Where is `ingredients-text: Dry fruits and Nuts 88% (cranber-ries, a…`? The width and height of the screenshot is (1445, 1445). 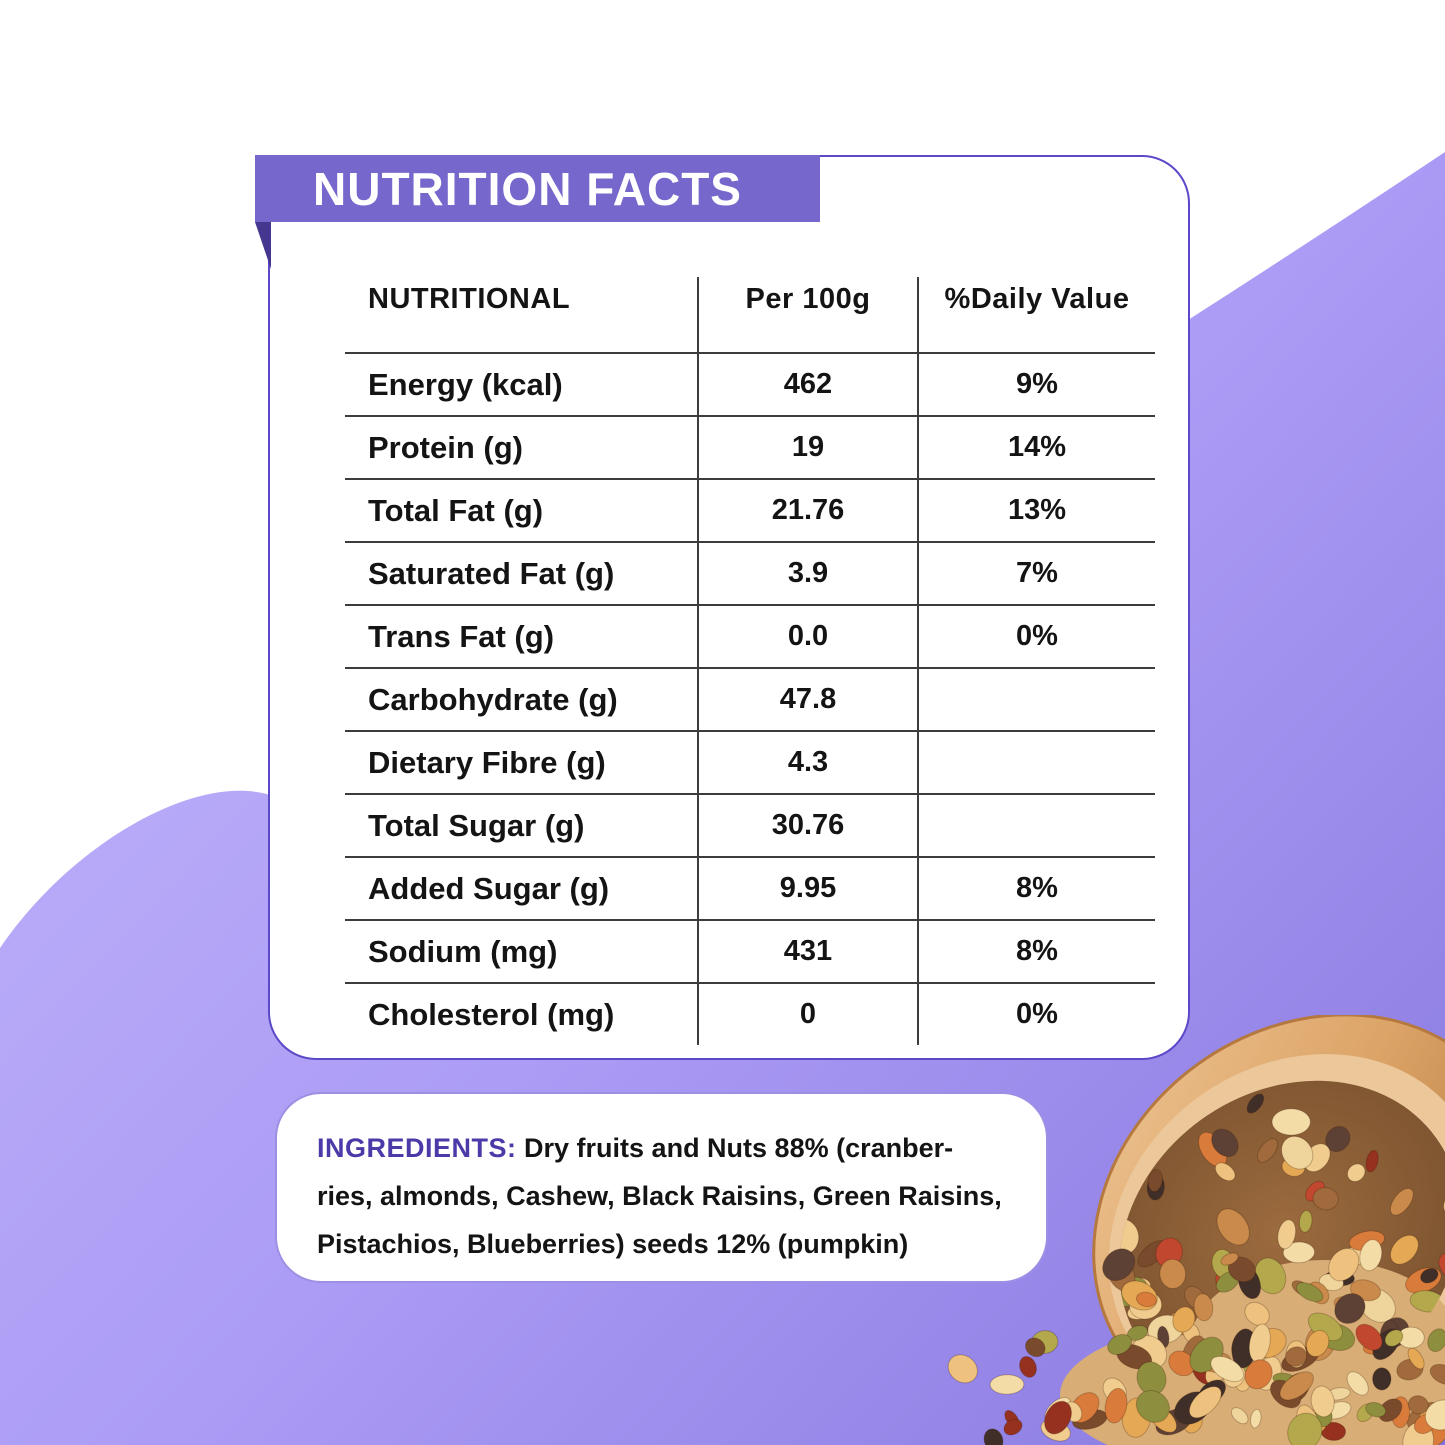 ingredients-text: Dry fruits and Nuts 88% (cranber-ries, a… is located at coordinates (659, 1196).